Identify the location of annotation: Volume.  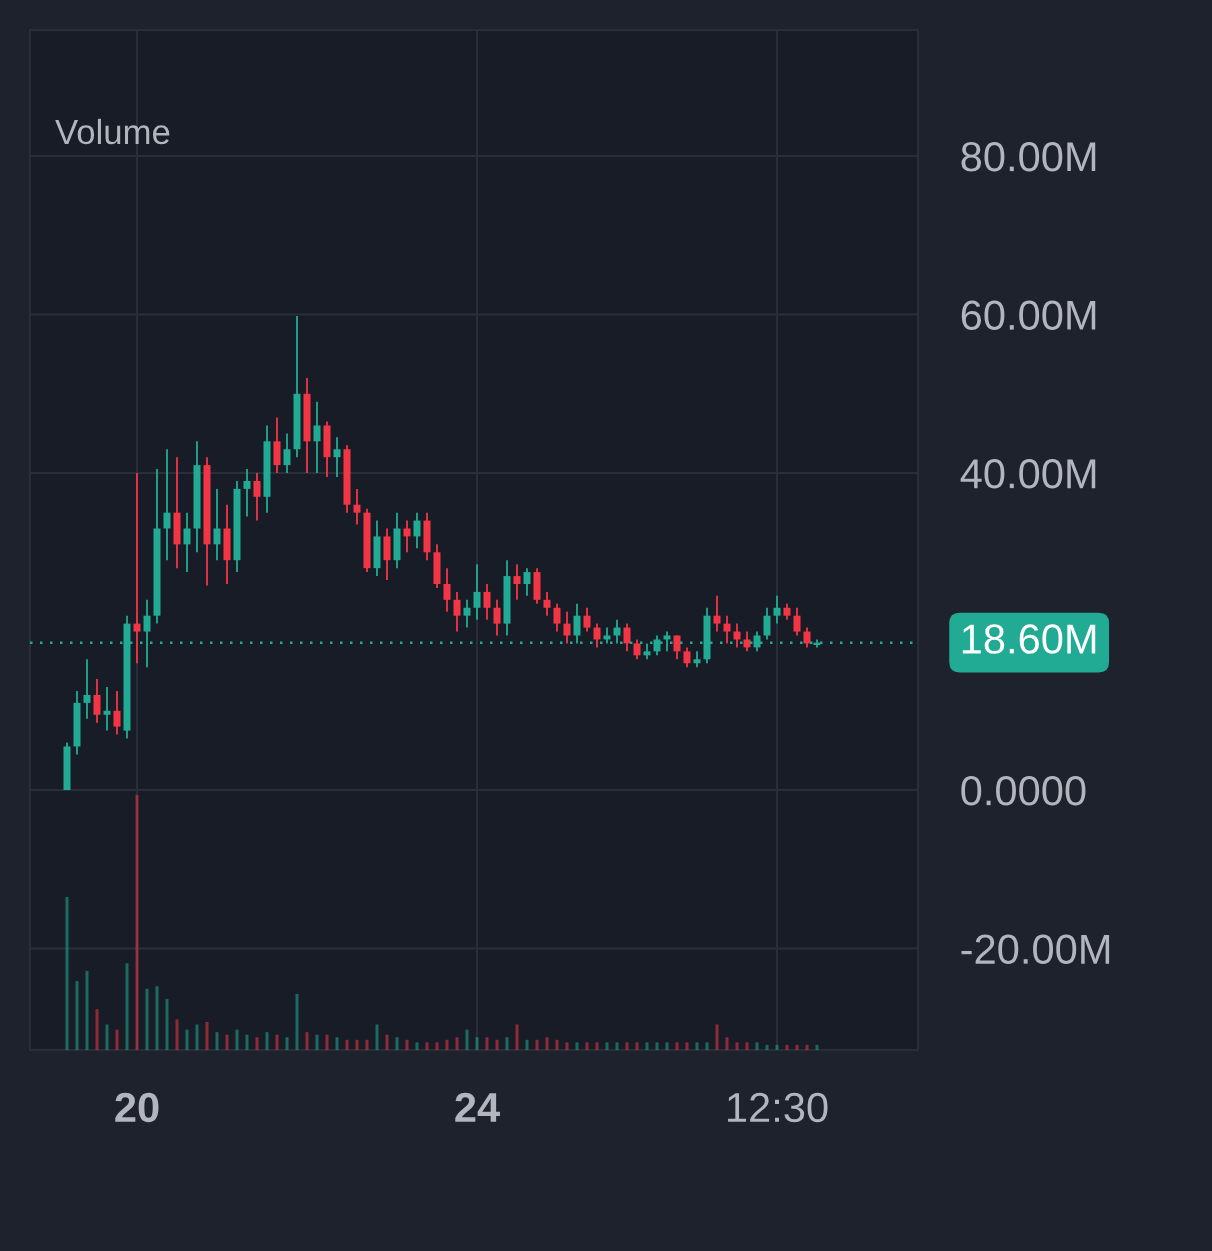
(112, 131).